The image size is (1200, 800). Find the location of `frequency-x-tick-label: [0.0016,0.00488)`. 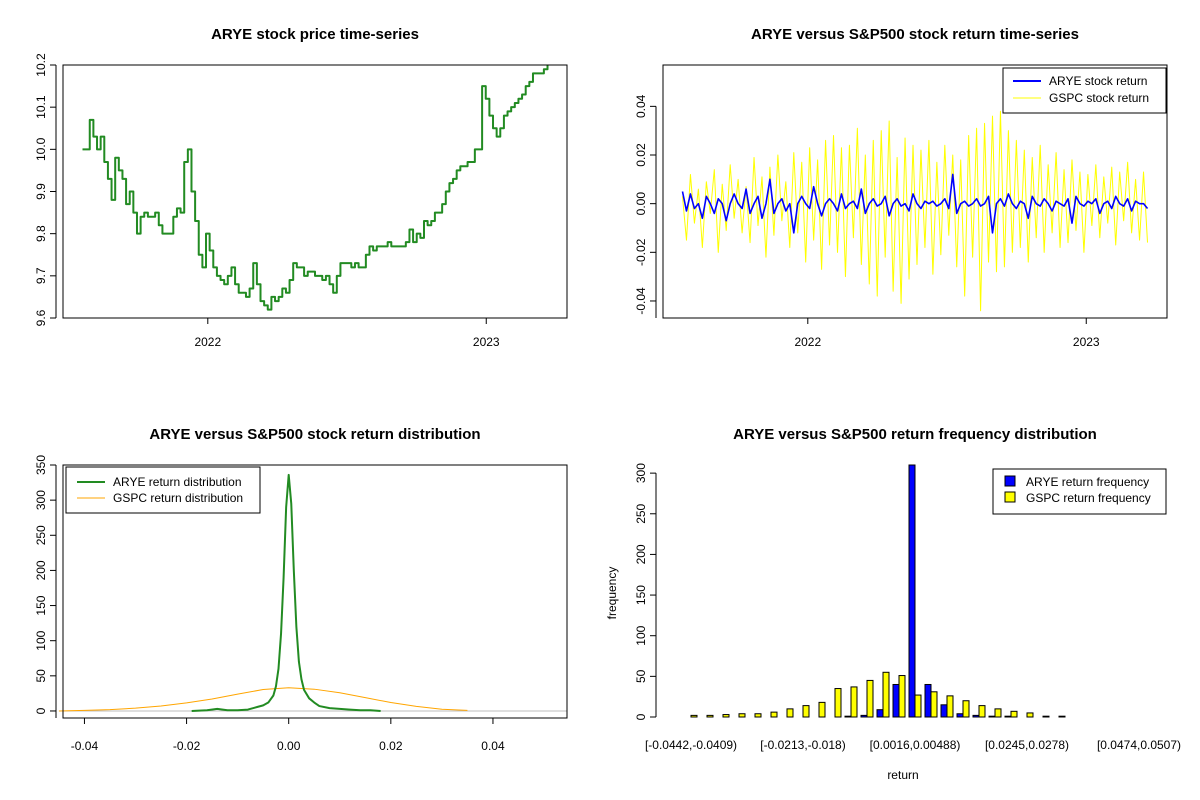

frequency-x-tick-label: [0.0016,0.00488) is located at coordinates (915, 745).